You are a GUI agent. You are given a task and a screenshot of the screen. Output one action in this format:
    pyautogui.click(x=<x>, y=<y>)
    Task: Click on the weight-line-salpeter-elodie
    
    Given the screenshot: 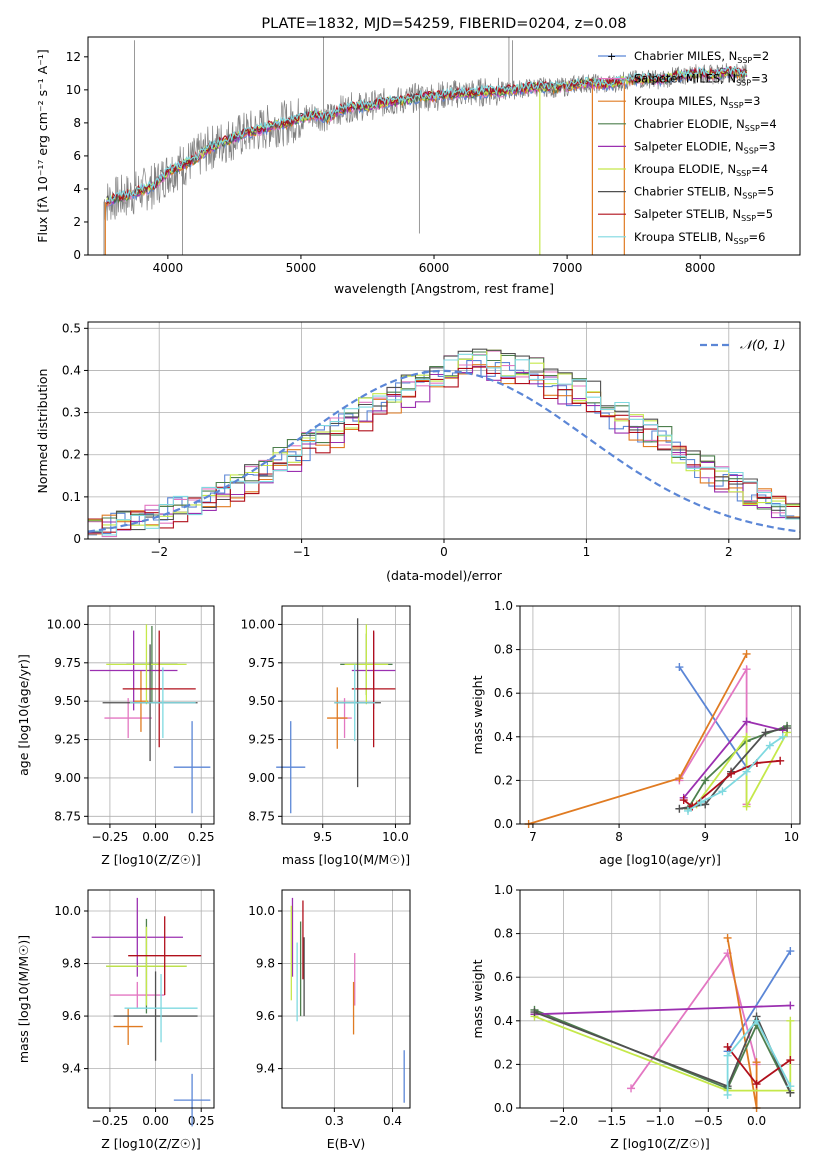 What is the action you would take?
    pyautogui.click(x=662, y=1010)
    